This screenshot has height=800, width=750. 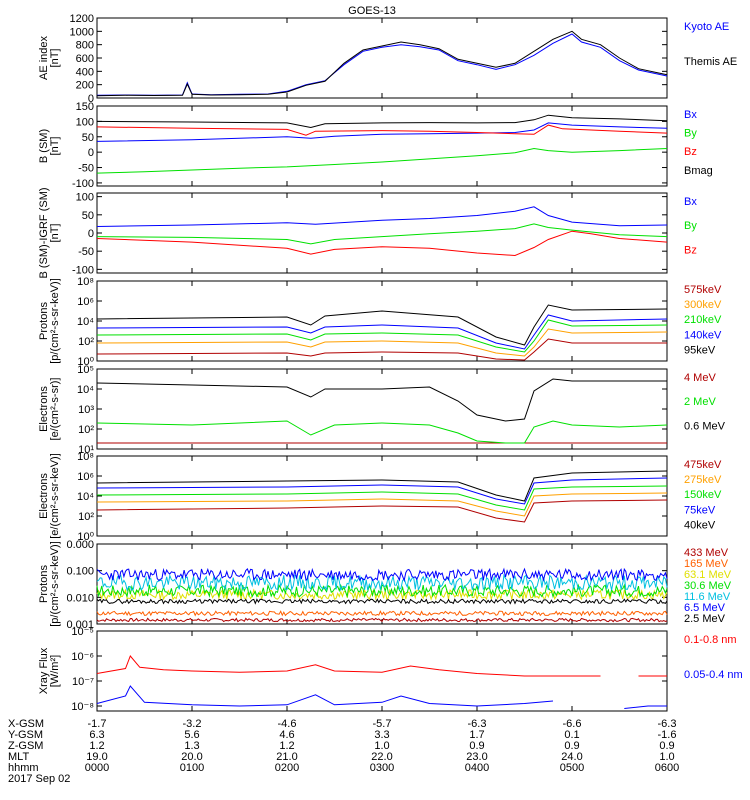 What do you see at coordinates (23, 768) in the screenshot?
I see `ephemeris-row-label: hhmm` at bounding box center [23, 768].